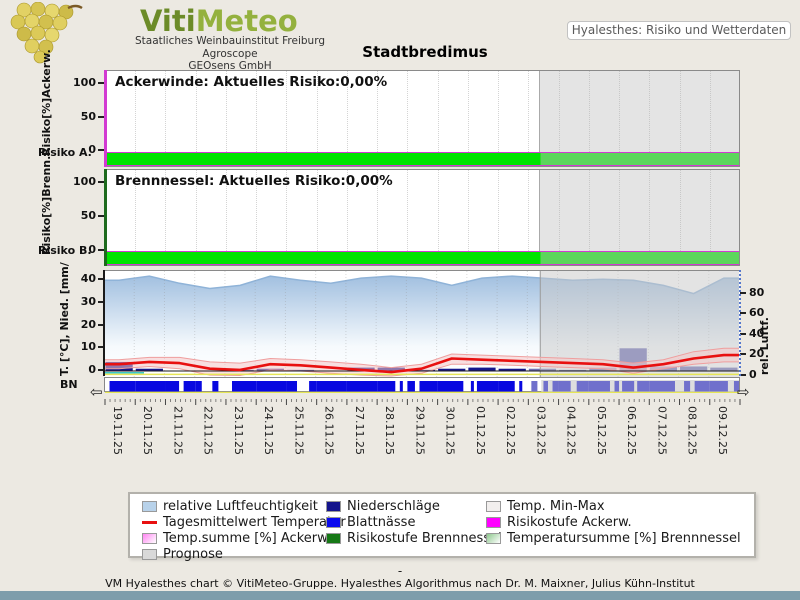 The width and height of the screenshot is (800, 600). What do you see at coordinates (329, 430) in the screenshot?
I see `date-label: 26.11.25` at bounding box center [329, 430].